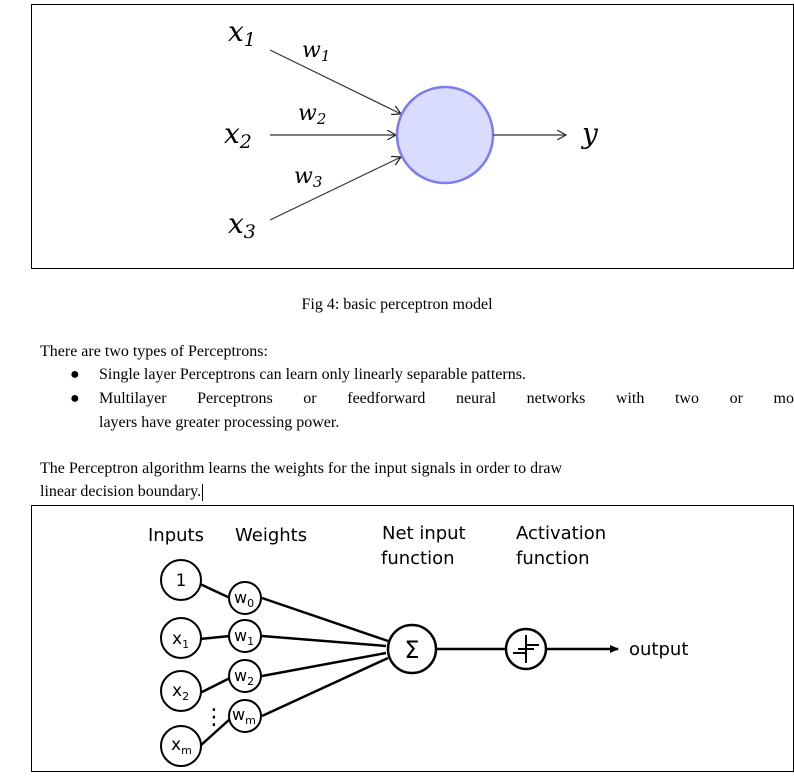 The width and height of the screenshot is (794, 777). Describe the element at coordinates (316, 51) in the screenshot. I see `weight-w1: w1` at that location.